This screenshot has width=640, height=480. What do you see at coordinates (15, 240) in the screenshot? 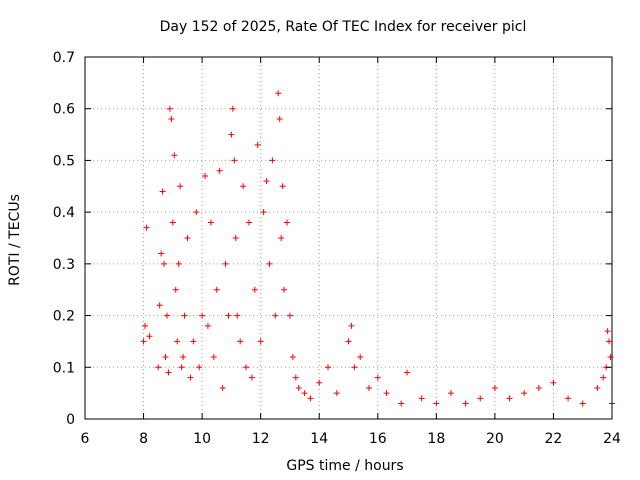
I see `y-axis-title: ROTI / TECUs` at bounding box center [15, 240].